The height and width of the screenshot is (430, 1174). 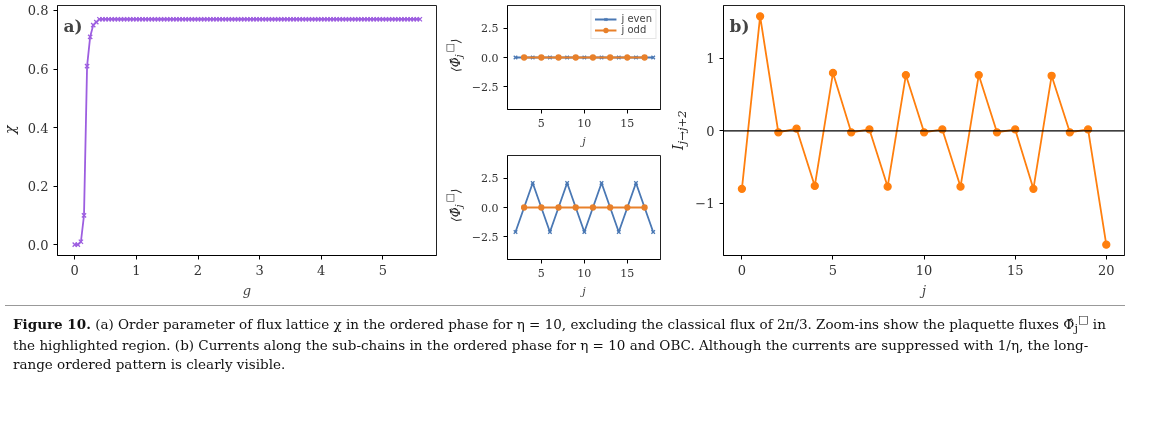 I want to click on y-tick-label: 1, so click(x=710, y=59).